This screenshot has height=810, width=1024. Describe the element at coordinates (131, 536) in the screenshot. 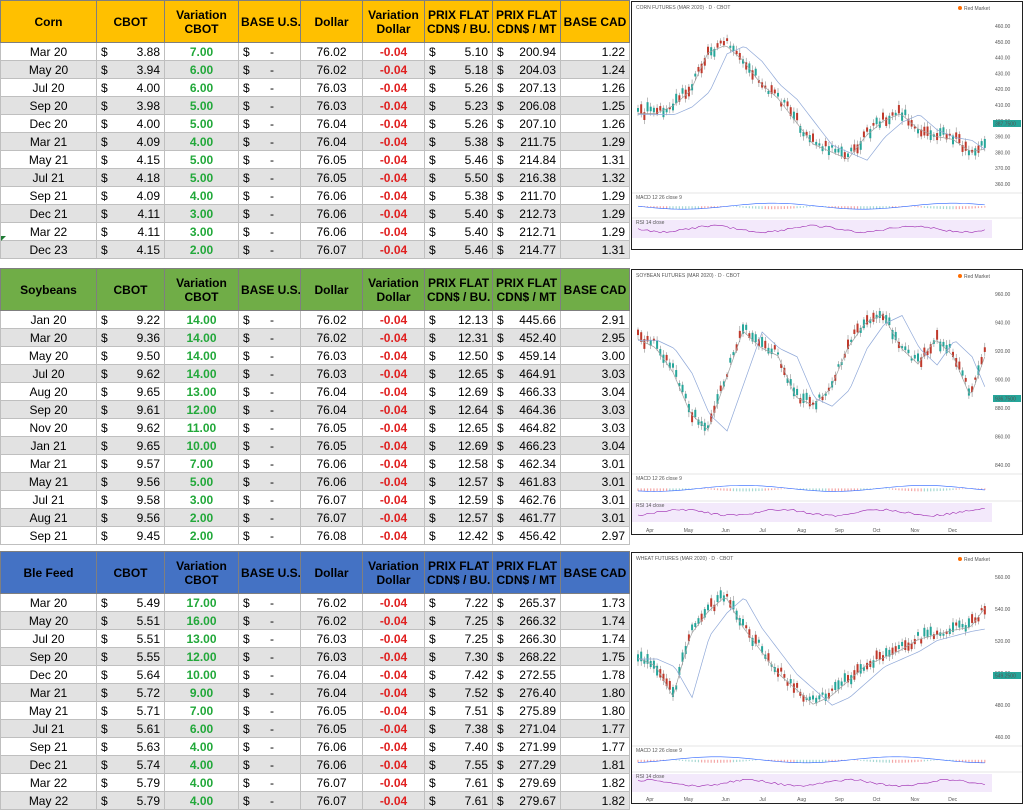

I see `cbot-price: $9.45` at that location.